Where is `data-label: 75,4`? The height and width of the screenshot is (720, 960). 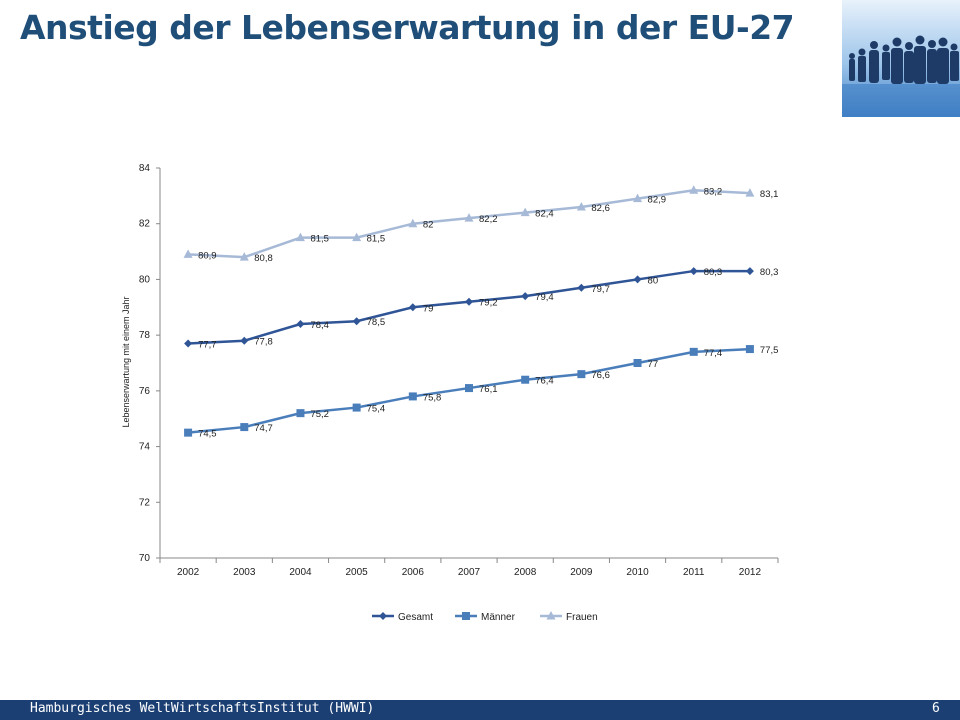
data-label: 75,4 is located at coordinates (376, 409).